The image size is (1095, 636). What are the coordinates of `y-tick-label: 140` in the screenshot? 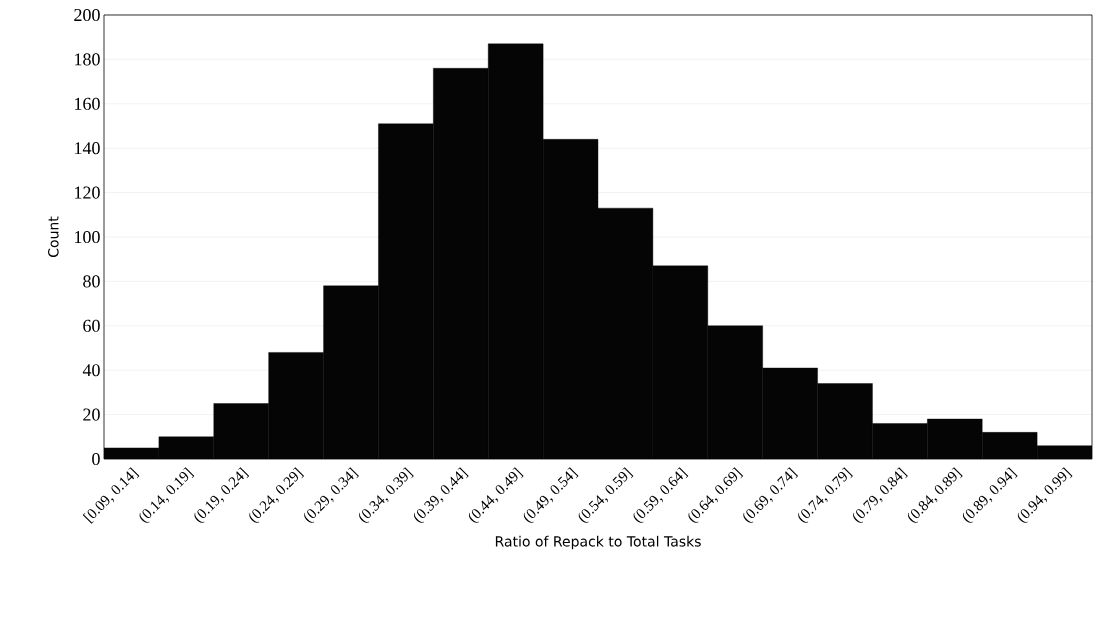 It's located at (87, 148).